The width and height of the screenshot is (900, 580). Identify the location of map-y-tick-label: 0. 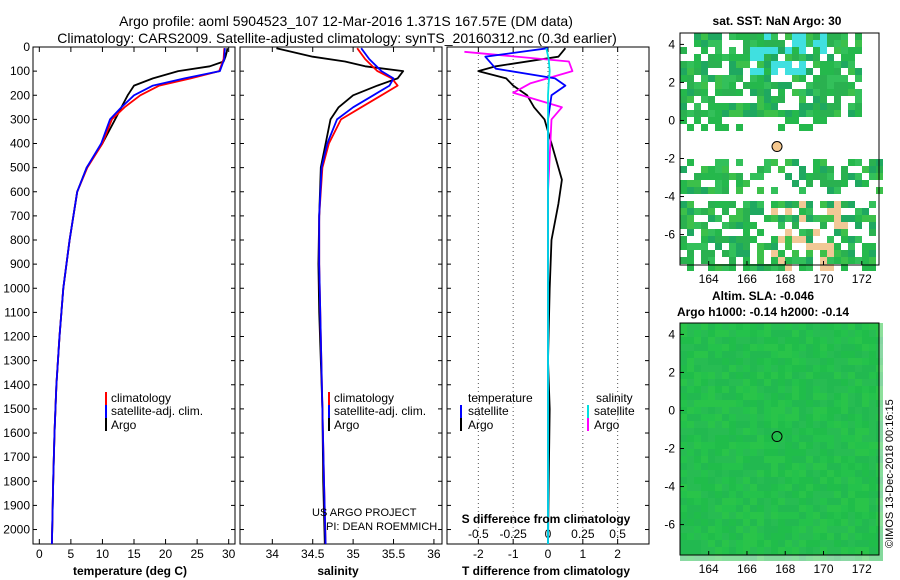
(671, 410).